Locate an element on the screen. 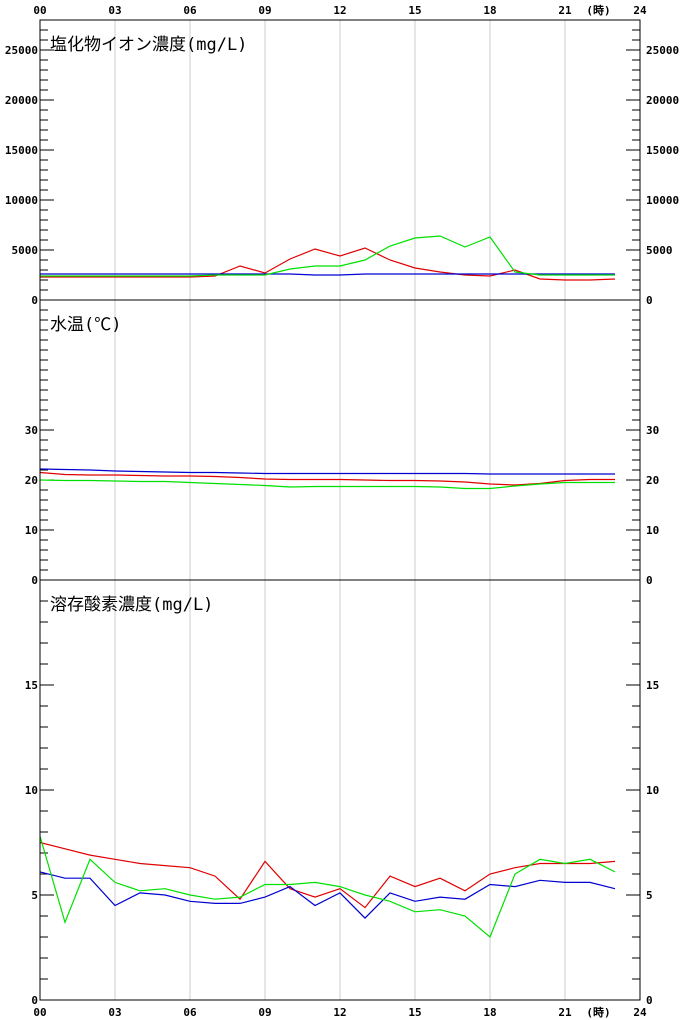 The image size is (680, 1020). y-tick-label-left: 15000 is located at coordinates (21, 150).